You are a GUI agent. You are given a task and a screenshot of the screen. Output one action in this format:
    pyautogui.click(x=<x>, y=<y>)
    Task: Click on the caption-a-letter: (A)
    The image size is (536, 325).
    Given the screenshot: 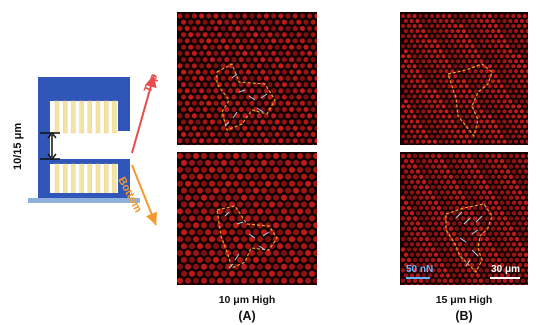 What is the action you would take?
    pyautogui.click(x=247, y=316)
    